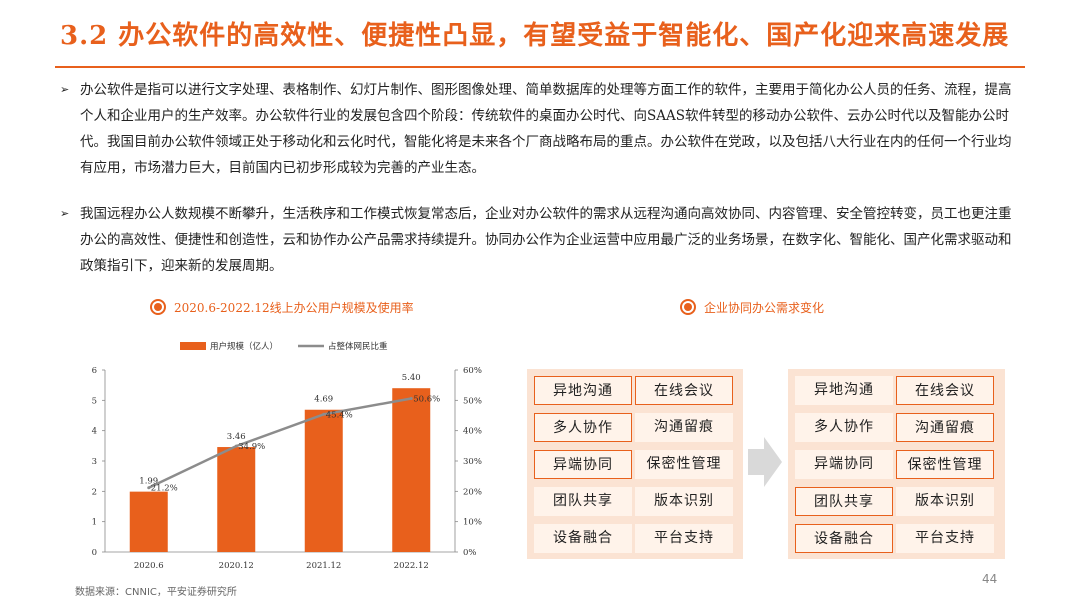 This screenshot has height=608, width=1080. Describe the element at coordinates (149, 566) in the screenshot. I see `x-tick-label: 2020.6` at that location.